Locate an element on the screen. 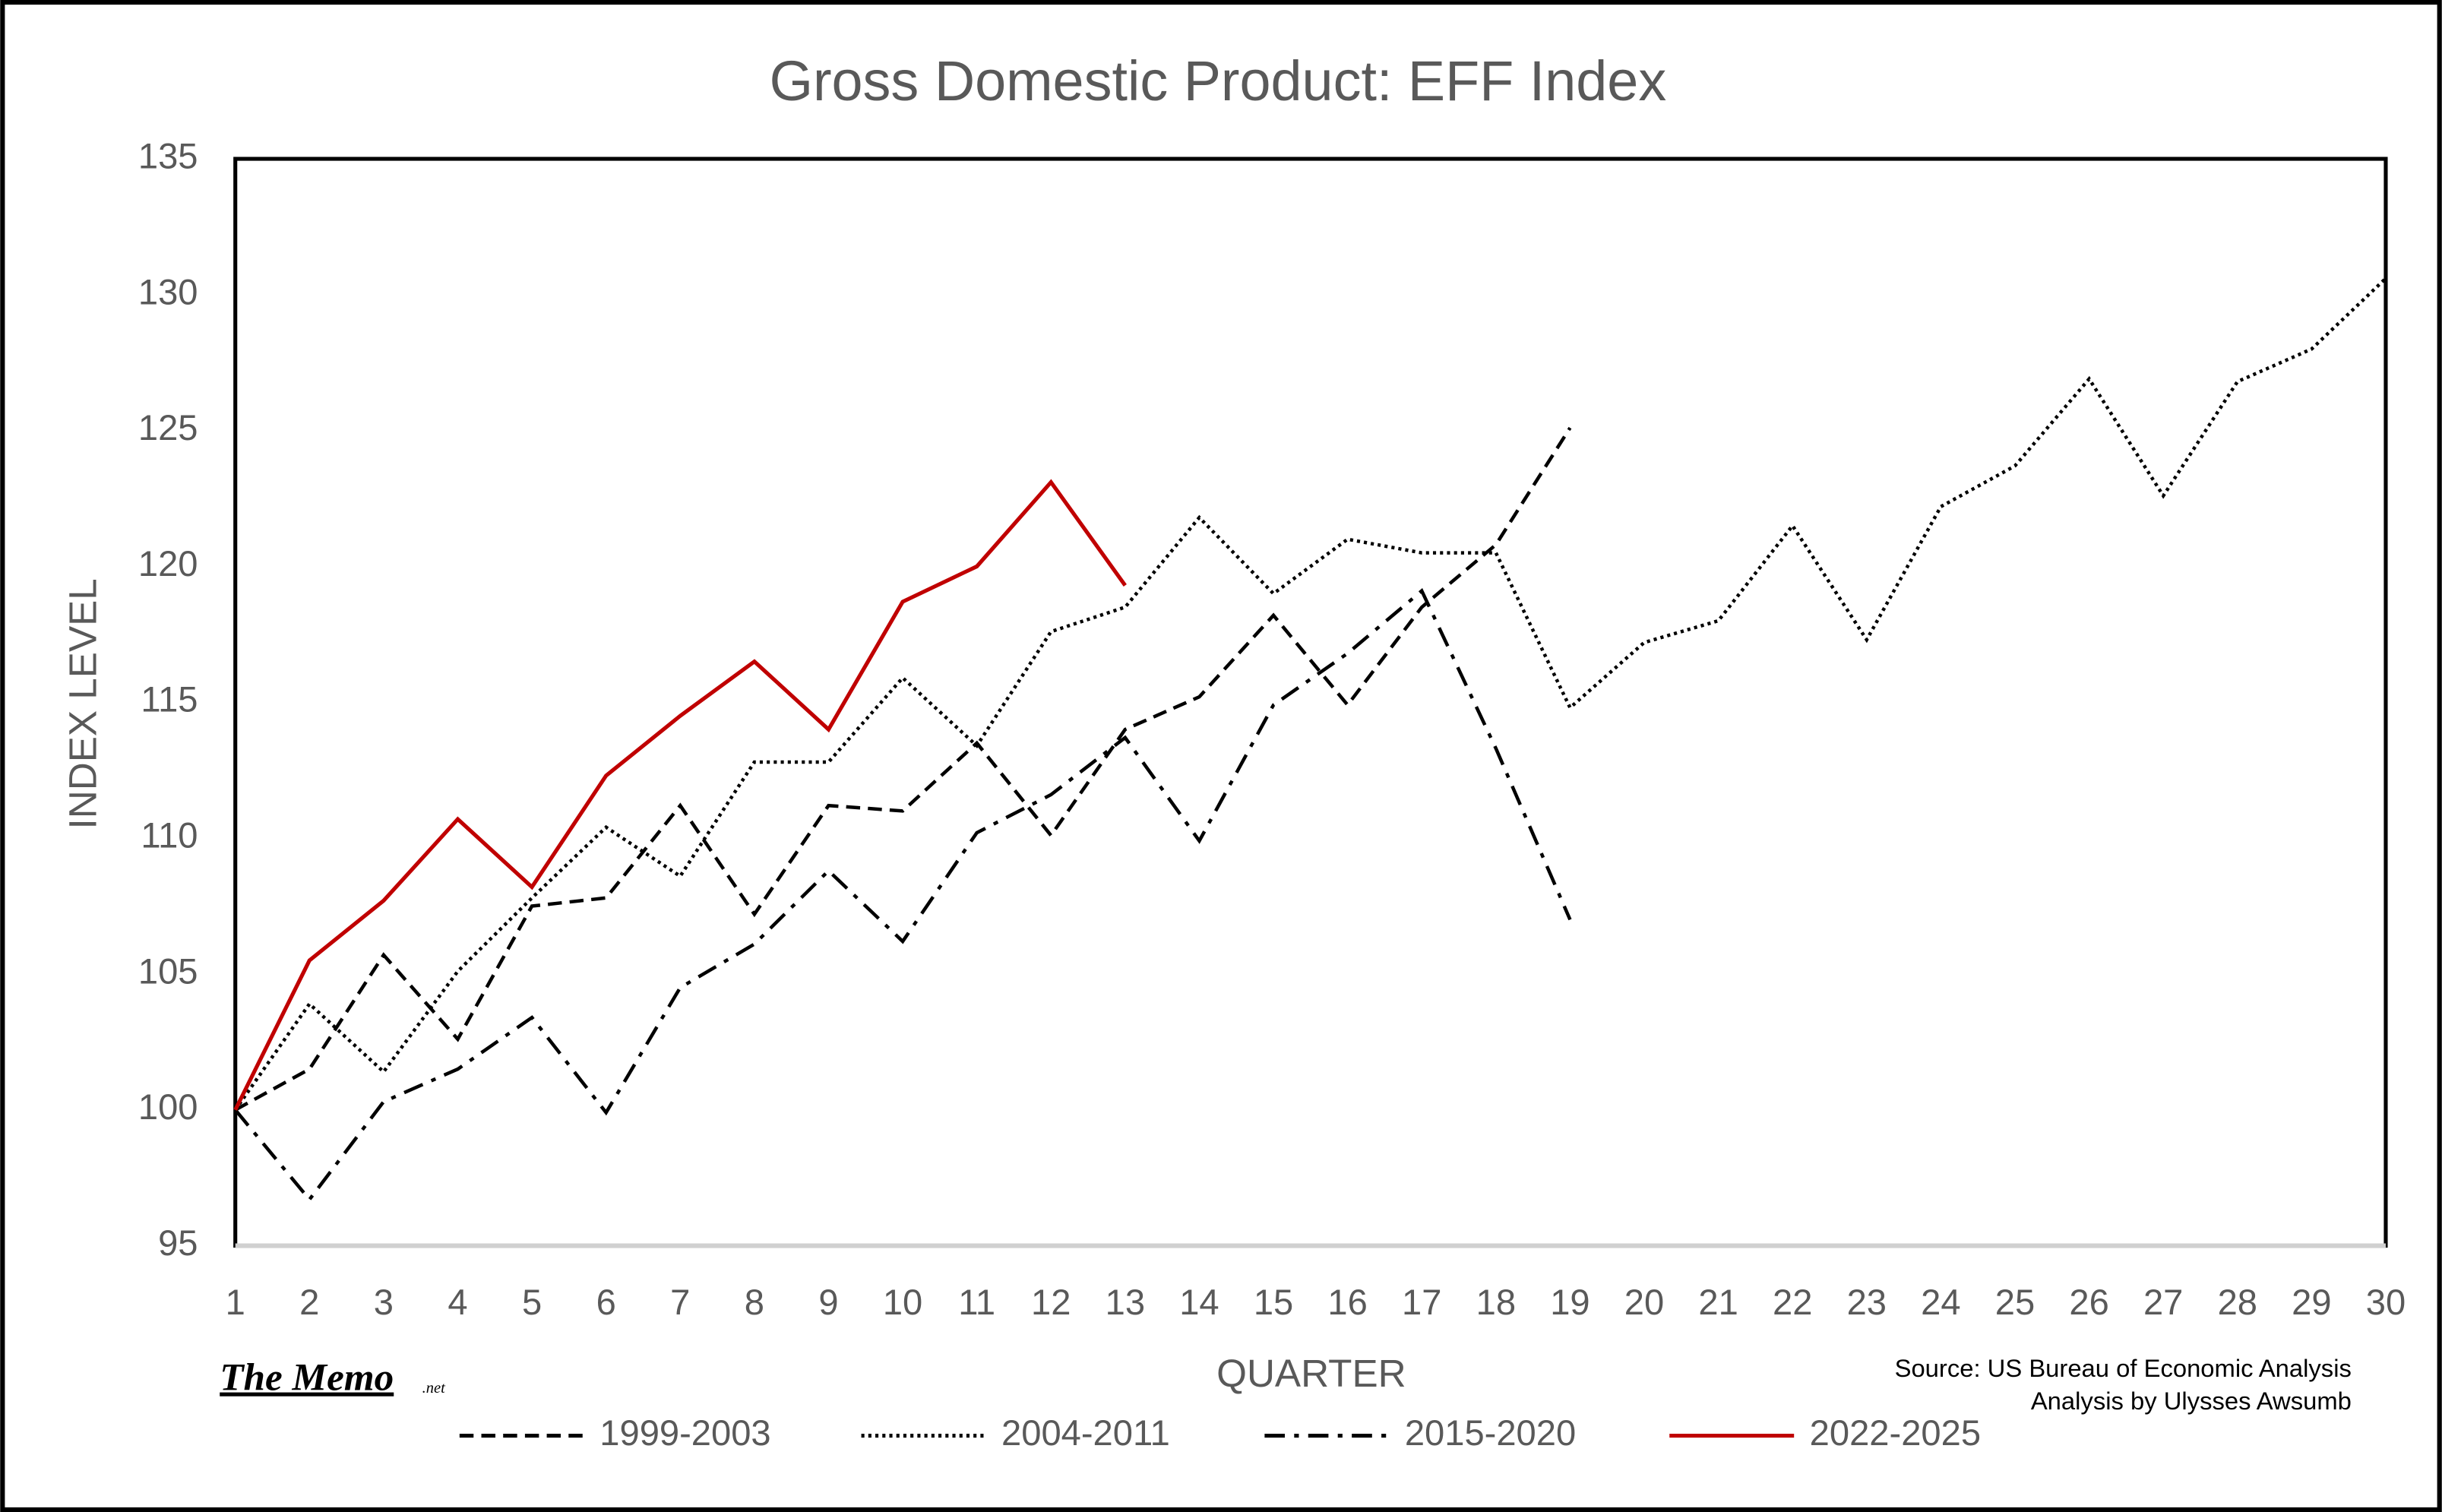  y-tick-label: 130 is located at coordinates (168, 291).